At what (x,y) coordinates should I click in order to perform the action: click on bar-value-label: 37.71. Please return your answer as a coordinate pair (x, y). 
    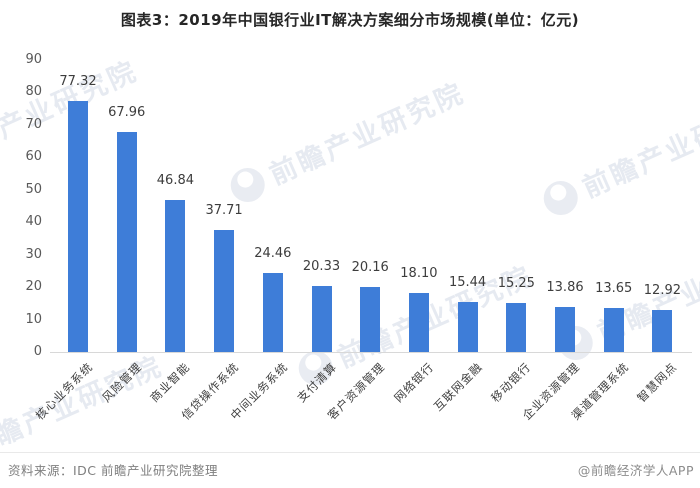
    Looking at the image, I should click on (224, 210).